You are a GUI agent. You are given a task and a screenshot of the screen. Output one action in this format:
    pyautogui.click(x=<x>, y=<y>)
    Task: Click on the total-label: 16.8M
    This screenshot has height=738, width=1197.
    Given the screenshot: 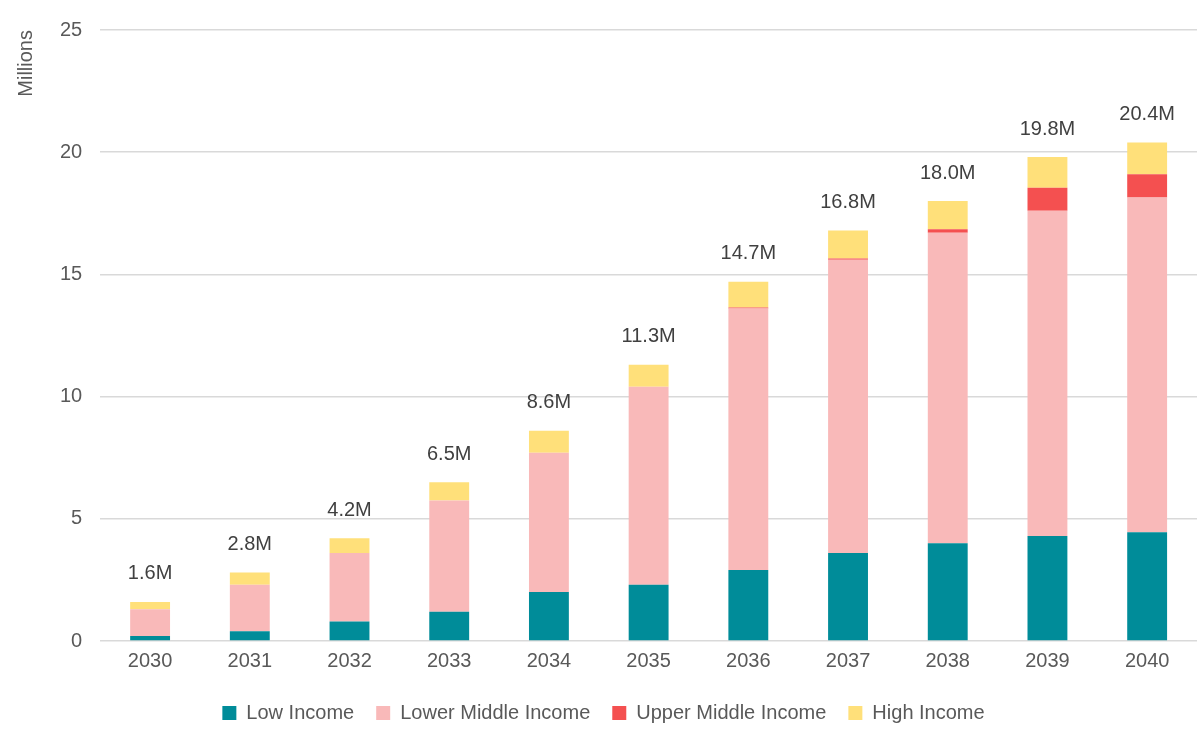 What is the action you would take?
    pyautogui.click(x=848, y=200)
    